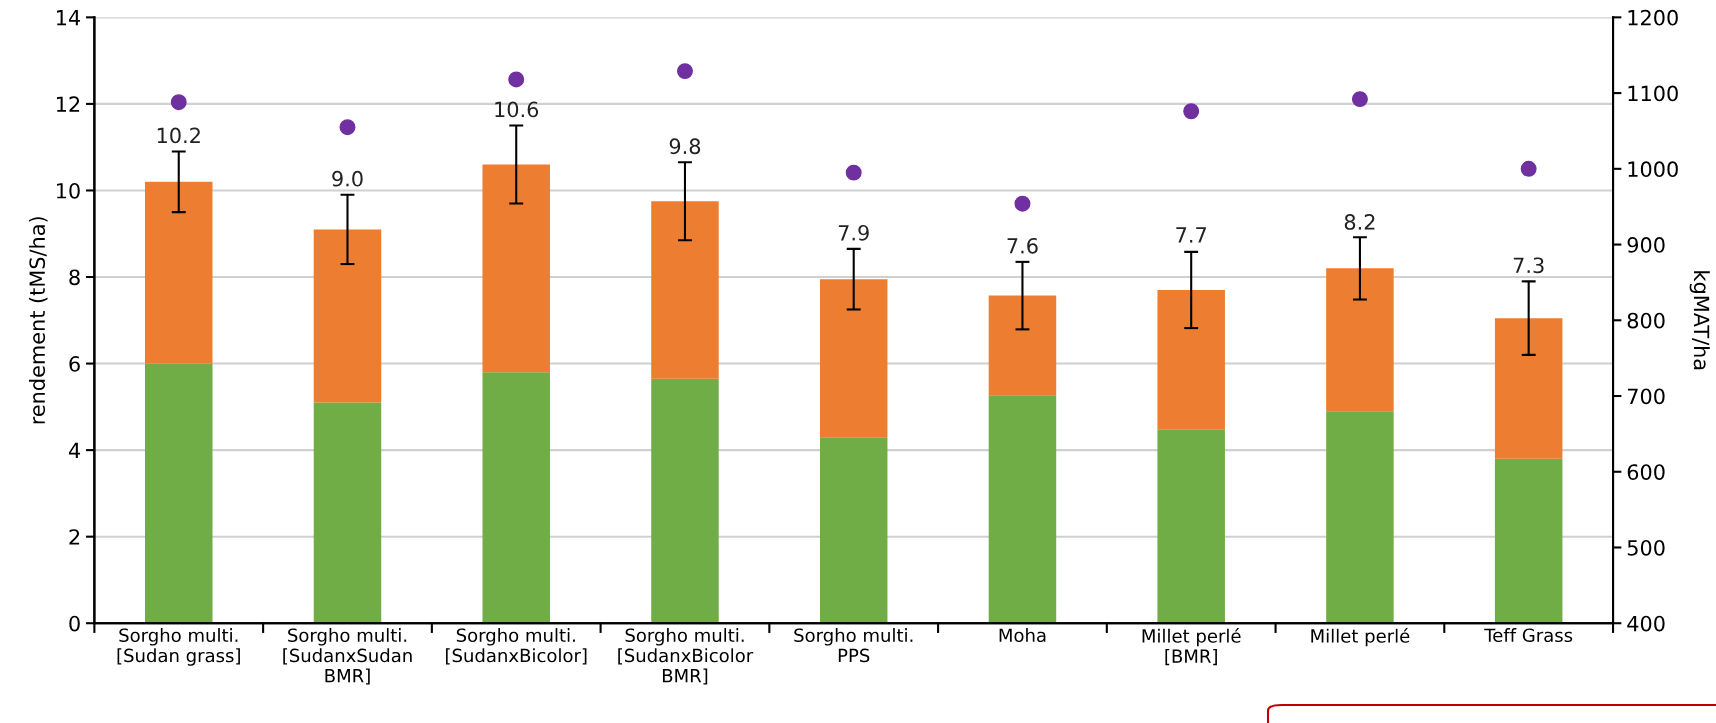 This screenshot has height=723, width=1716. What do you see at coordinates (178, 647) in the screenshot?
I see `x-tick-label: Sorgho multi. [Sudan grass]` at bounding box center [178, 647].